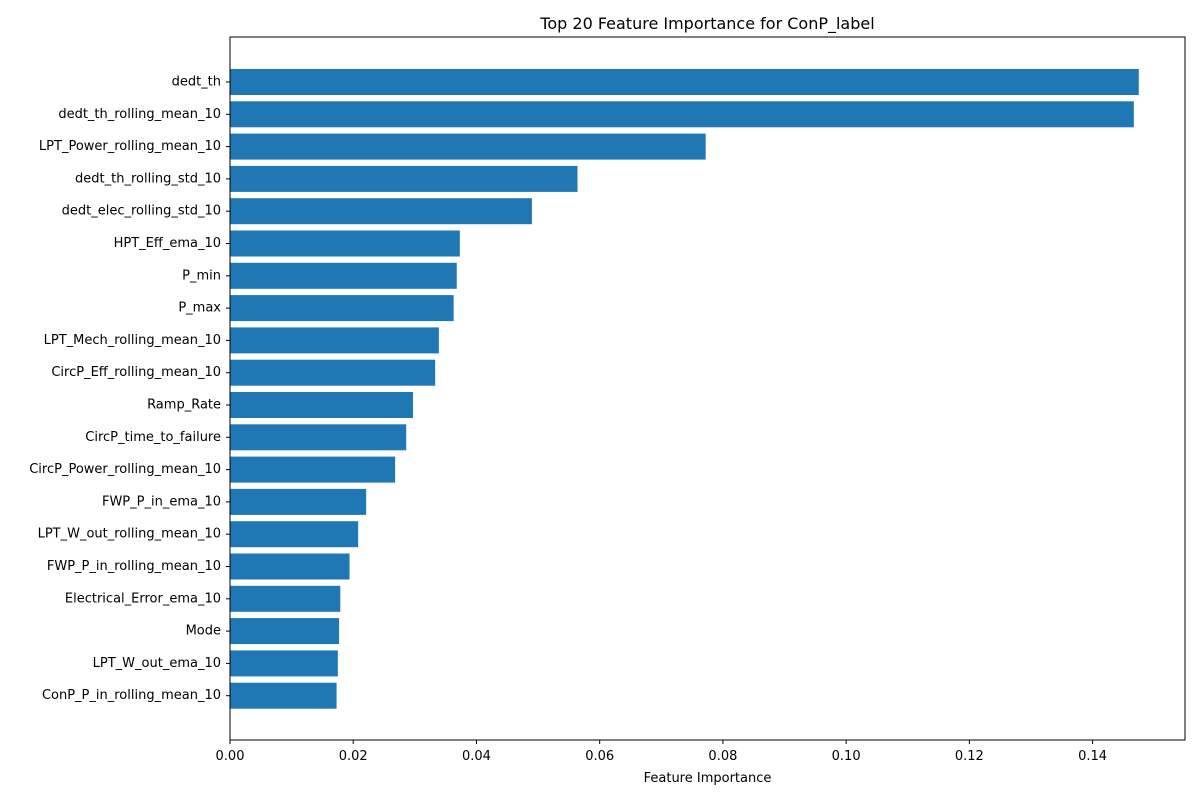 This screenshot has height=800, width=1200. What do you see at coordinates (184, 405) in the screenshot?
I see `y-tick-label: Ramp_Rate` at bounding box center [184, 405].